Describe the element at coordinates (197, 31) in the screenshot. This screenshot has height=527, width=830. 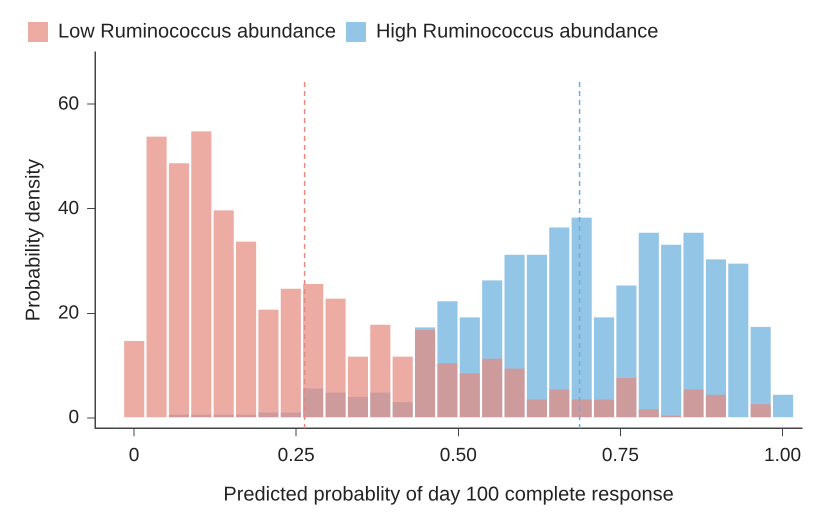
I see `legend-label: Low Ruminococcus abundance` at that location.